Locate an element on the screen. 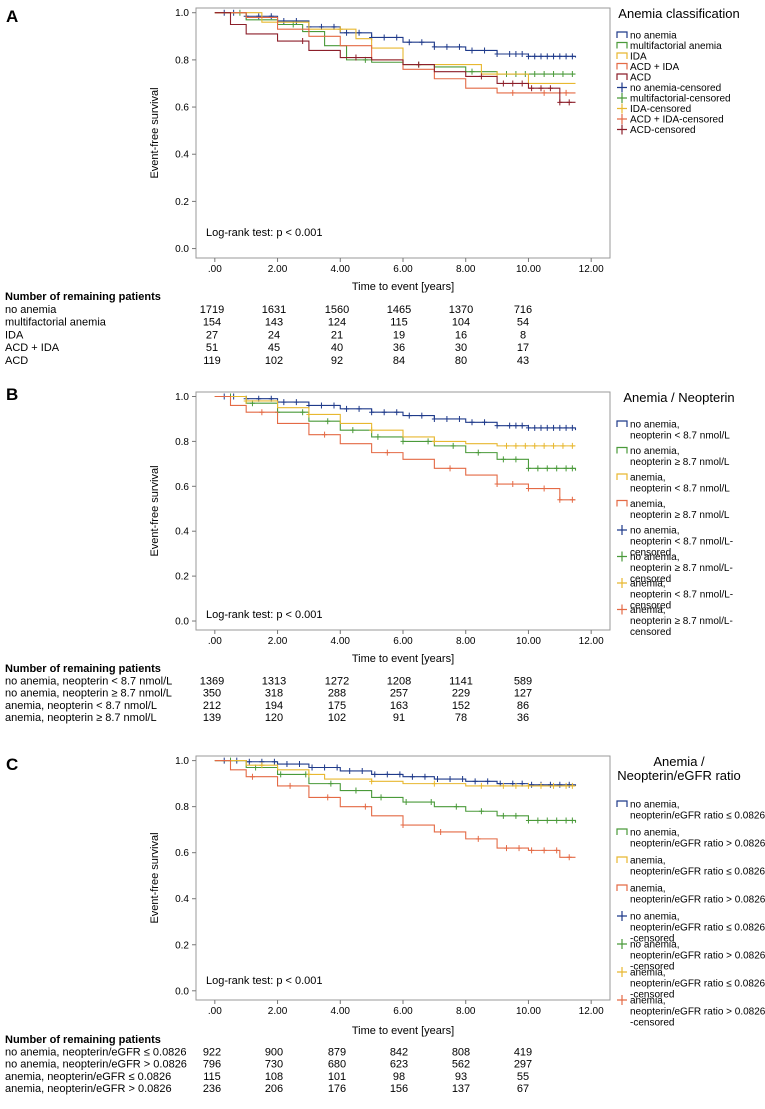  y-tick-label: 0.0 is located at coordinates (182, 991).